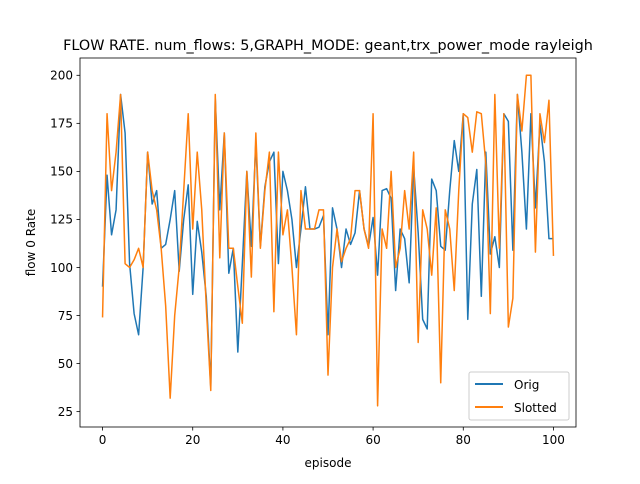 The width and height of the screenshot is (640, 484). Describe the element at coordinates (519, 396) in the screenshot. I see `legend: Orig Slotted` at that location.